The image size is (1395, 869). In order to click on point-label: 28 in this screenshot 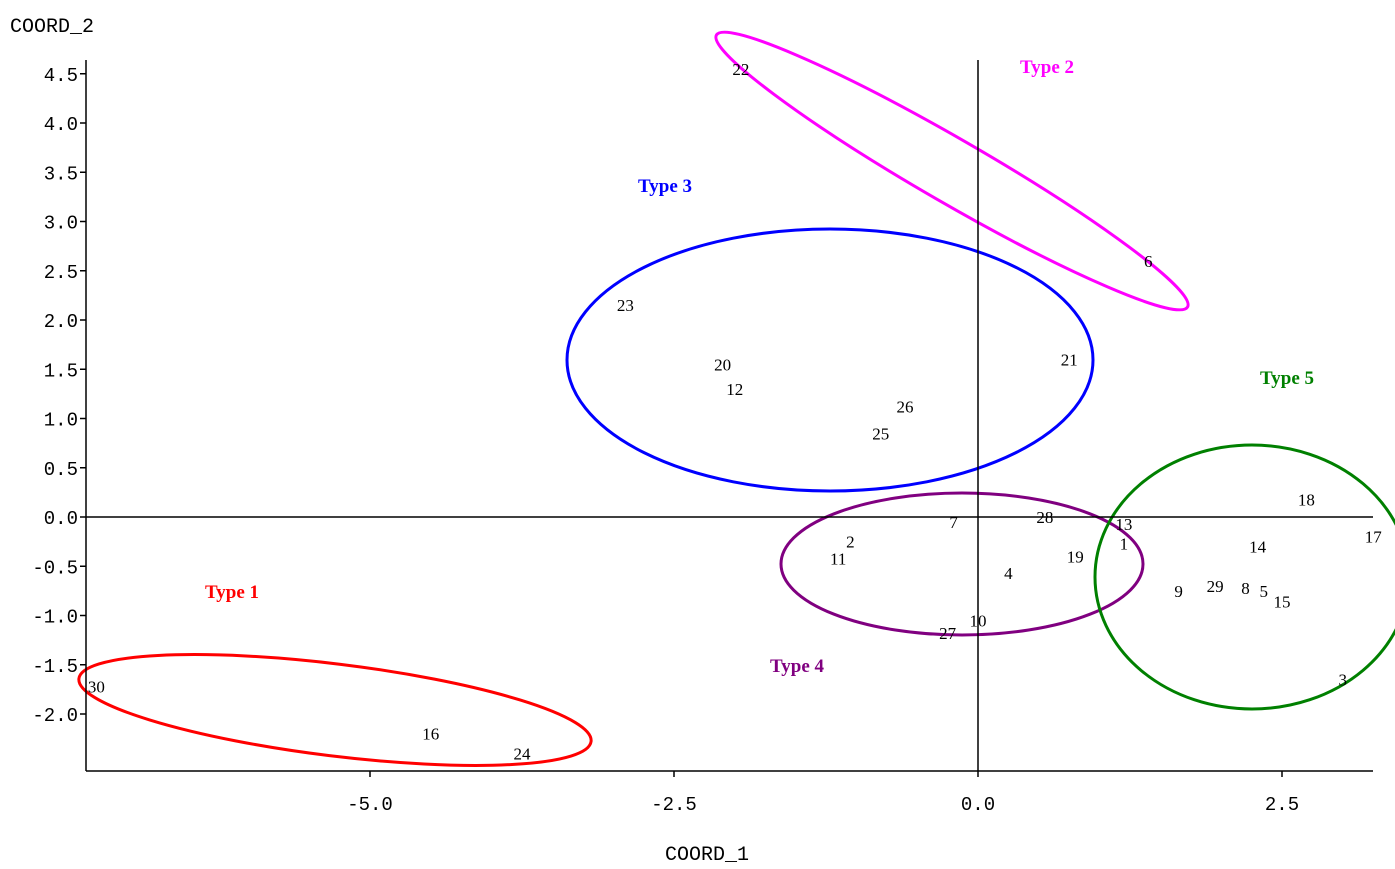, I will do `click(1044, 517)`.